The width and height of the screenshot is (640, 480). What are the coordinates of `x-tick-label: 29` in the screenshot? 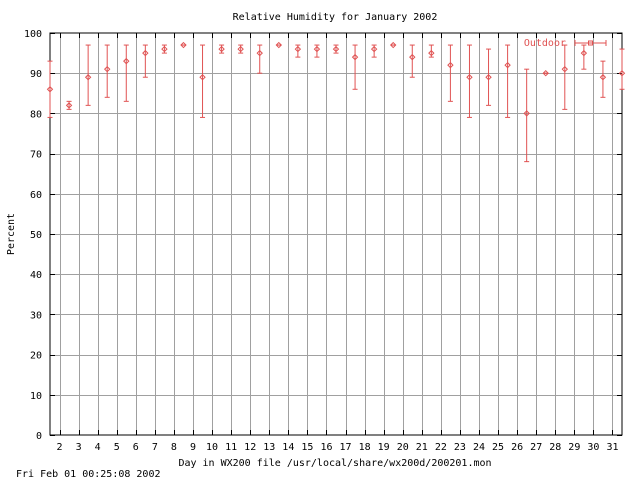 It's located at (574, 447).